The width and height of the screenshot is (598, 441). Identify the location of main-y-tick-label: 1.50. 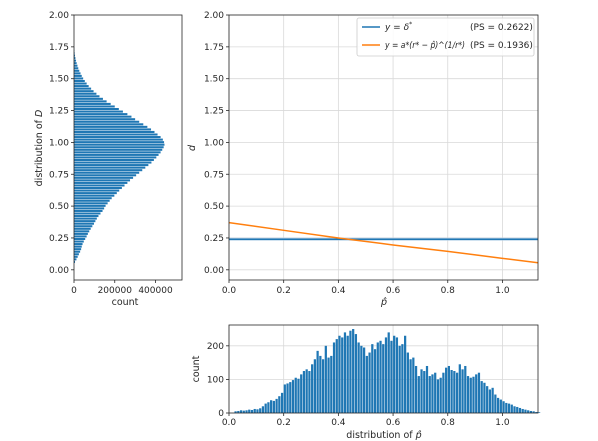
(214, 80).